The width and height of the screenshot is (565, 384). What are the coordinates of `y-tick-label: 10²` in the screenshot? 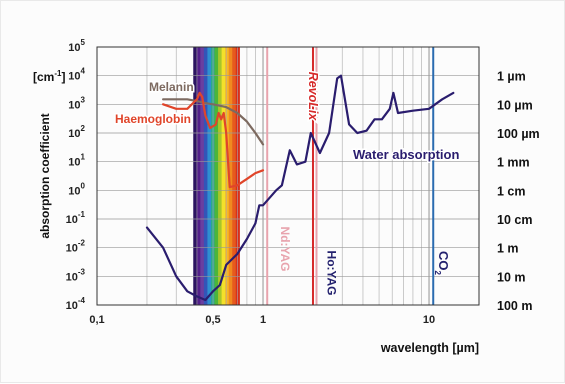 It's located at (76, 132).